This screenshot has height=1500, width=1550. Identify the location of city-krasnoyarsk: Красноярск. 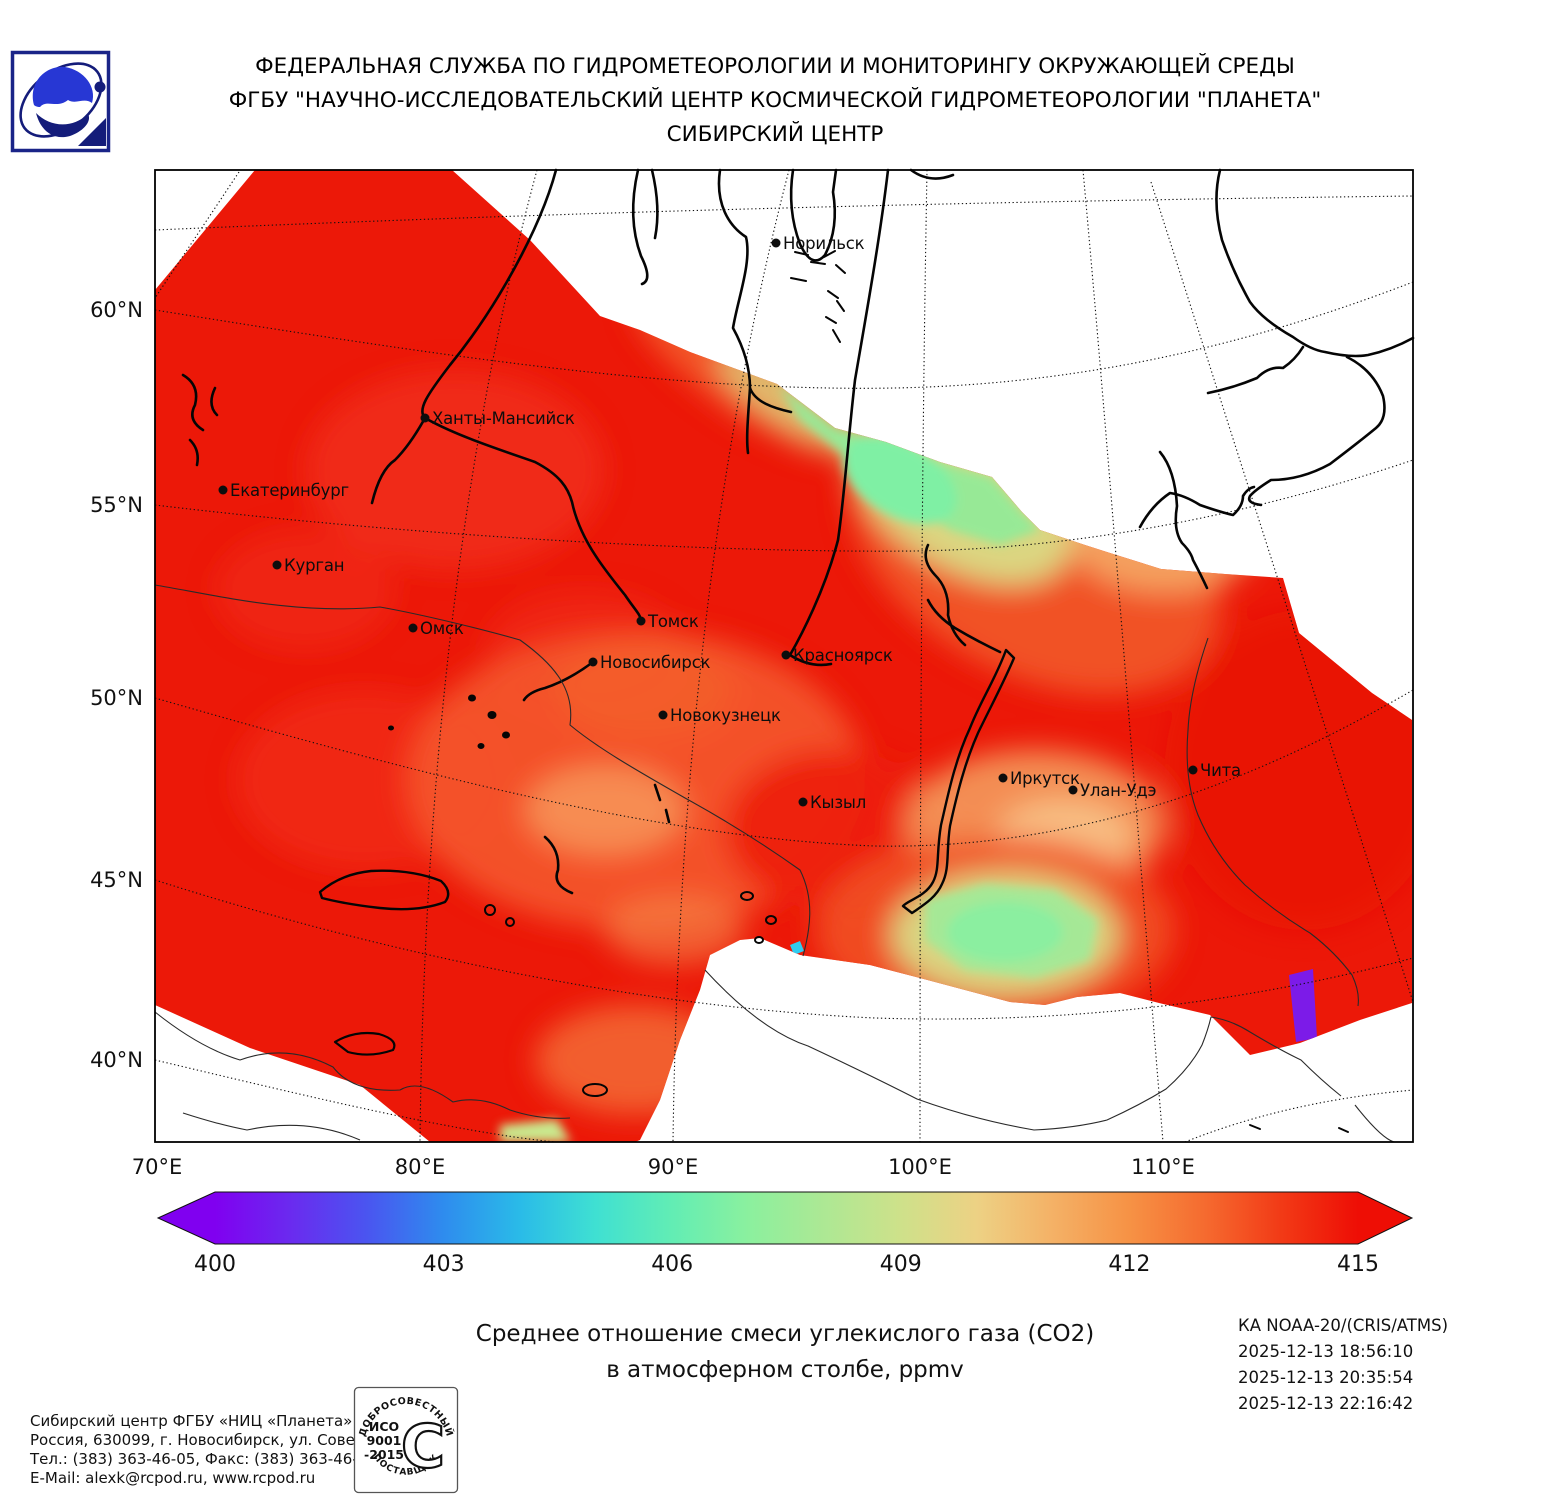
(837, 655).